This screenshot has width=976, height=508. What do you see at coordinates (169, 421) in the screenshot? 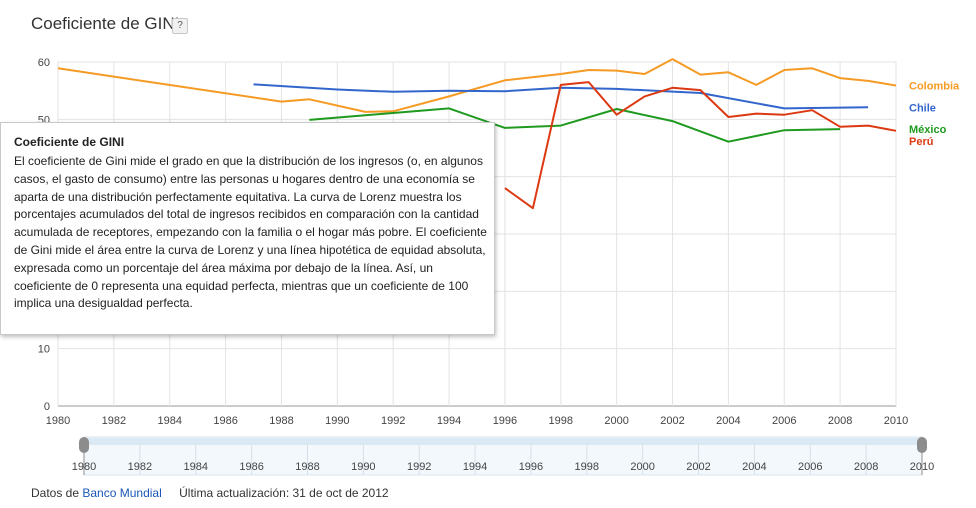
I see `x-tick-label: 1984` at bounding box center [169, 421].